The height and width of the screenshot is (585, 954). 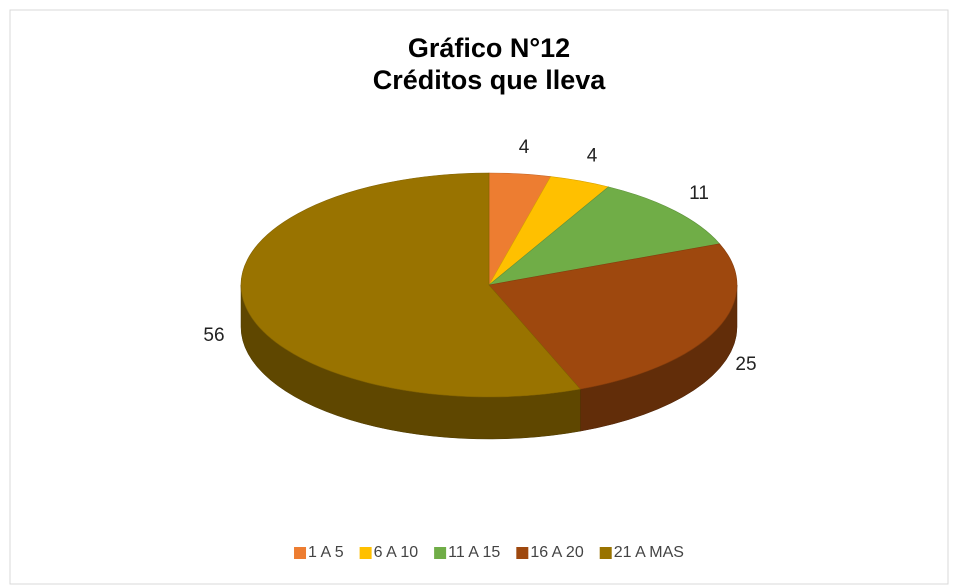 What do you see at coordinates (556, 552) in the screenshot?
I see `legend-label: 16 A 20` at bounding box center [556, 552].